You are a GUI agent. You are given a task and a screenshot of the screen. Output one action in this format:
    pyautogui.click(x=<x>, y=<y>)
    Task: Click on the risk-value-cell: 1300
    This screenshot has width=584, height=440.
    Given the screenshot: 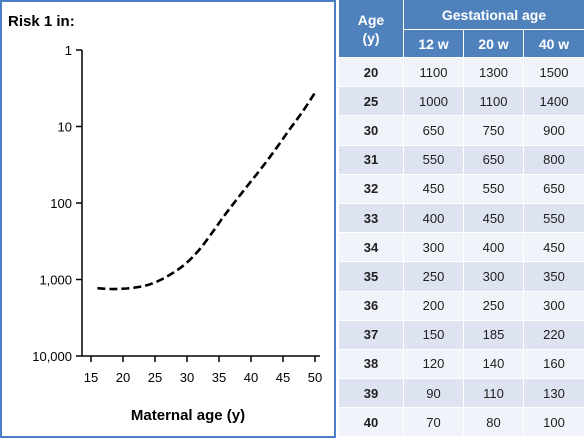 What is the action you would take?
    pyautogui.click(x=494, y=73)
    